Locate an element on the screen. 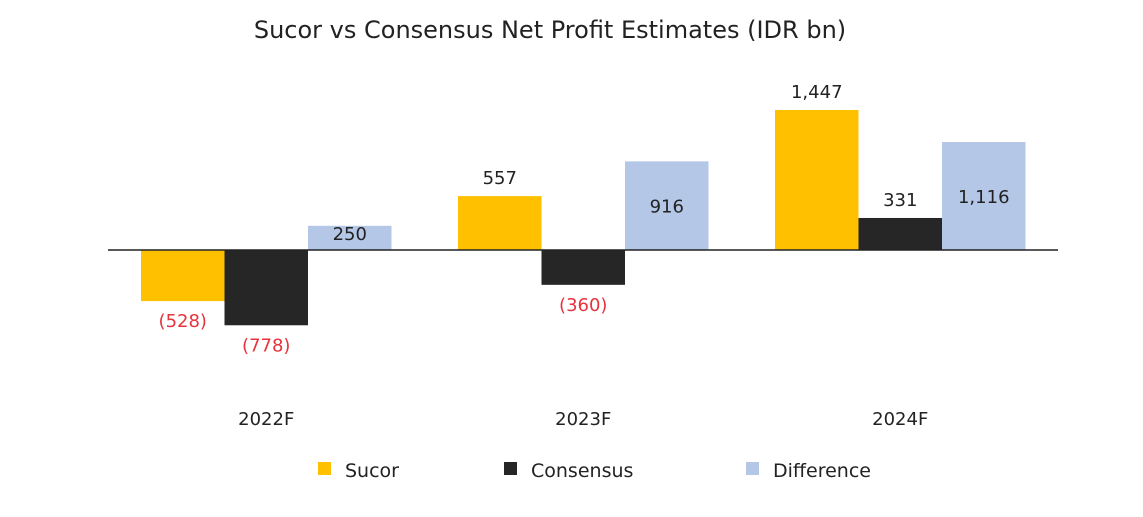 Image resolution: width=1143 pixels, height=517 pixels. legend-label-difference: Difference is located at coordinates (822, 471).